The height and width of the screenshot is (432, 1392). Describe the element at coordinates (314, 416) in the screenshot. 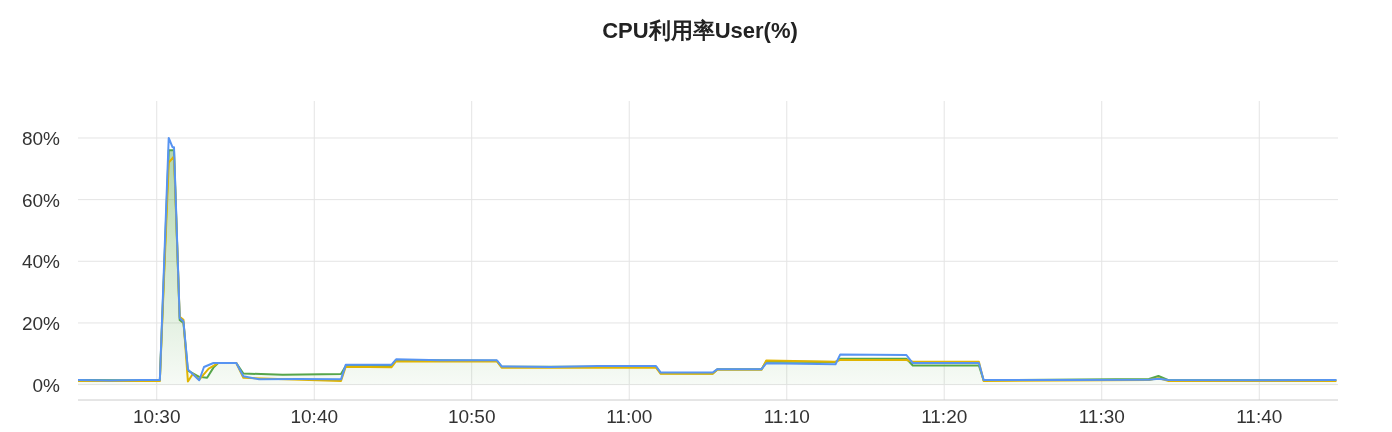

I see `x-tick-label: 10:40` at that location.